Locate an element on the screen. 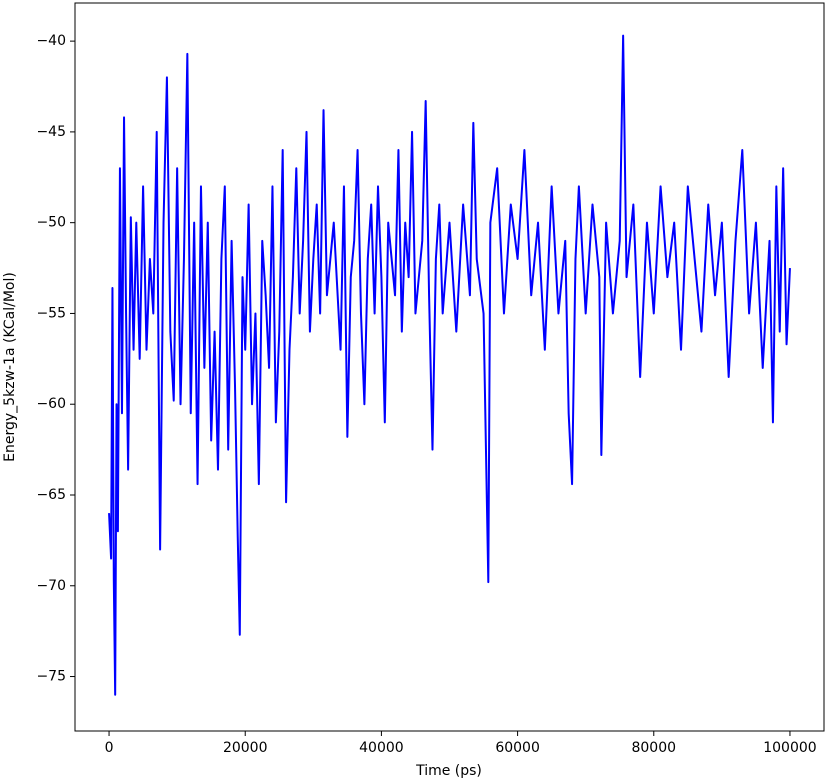 This screenshot has width=827, height=782. x-tick-label: 80000 is located at coordinates (653, 748).